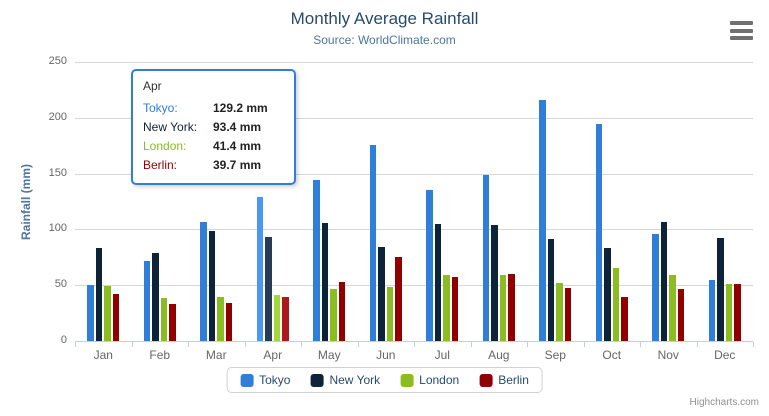  What do you see at coordinates (555, 355) in the screenshot?
I see `x-axis-label-sep: Sep` at bounding box center [555, 355].